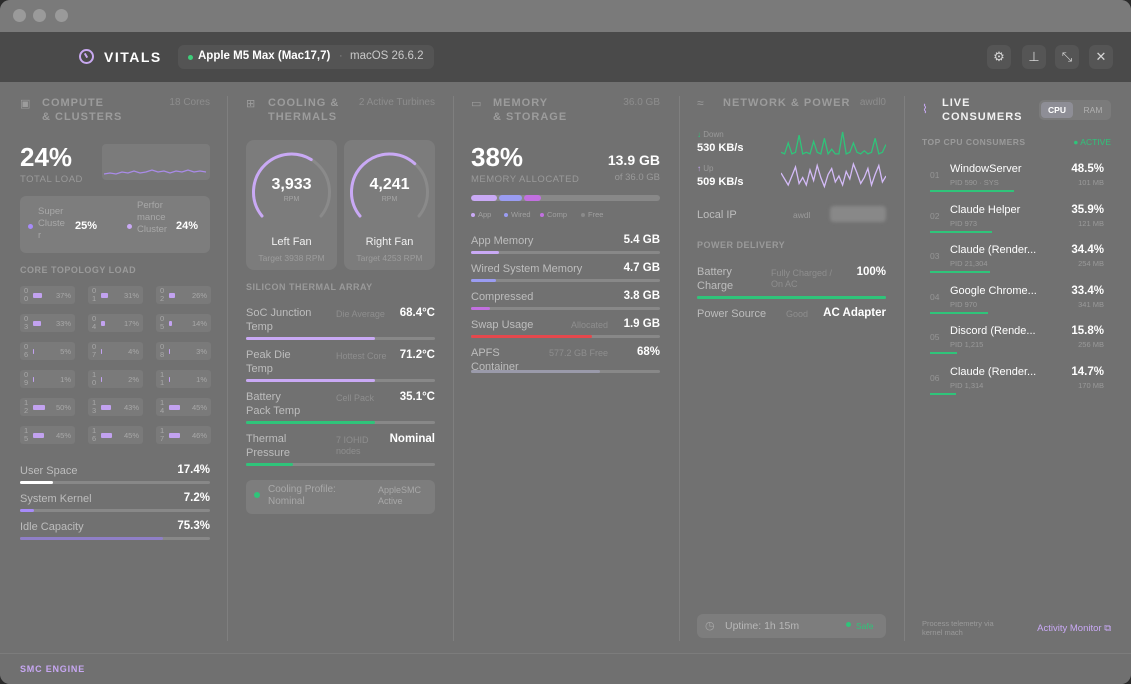 The width and height of the screenshot is (1131, 684). I want to click on core-load-pct: 1%, so click(65, 379).